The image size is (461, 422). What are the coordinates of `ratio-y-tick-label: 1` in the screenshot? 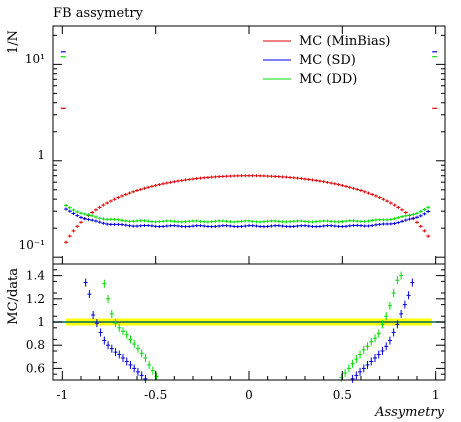 It's located at (41, 322).